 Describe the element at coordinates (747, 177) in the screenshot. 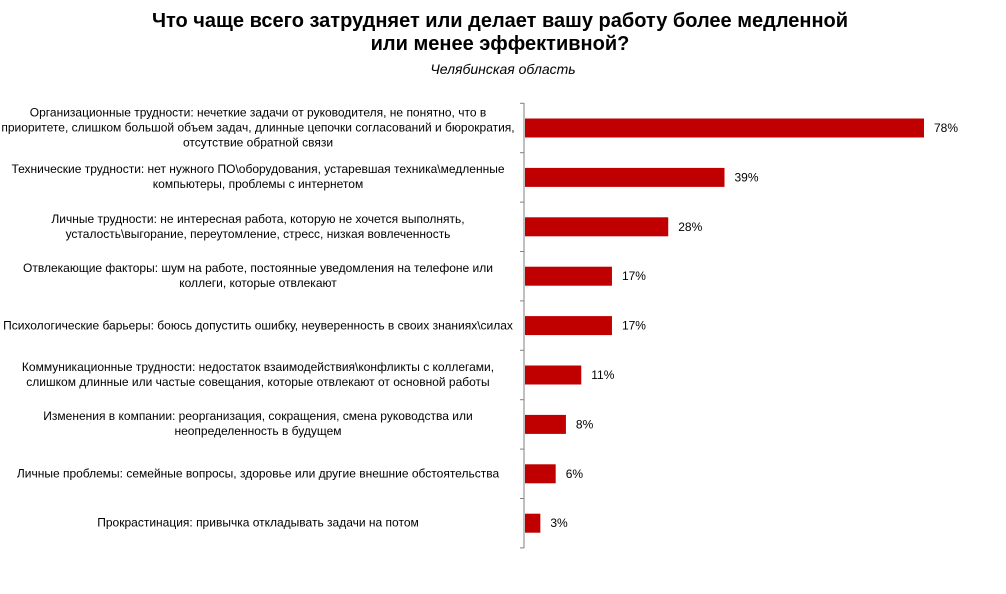

I see `data-label: 39%` at that location.